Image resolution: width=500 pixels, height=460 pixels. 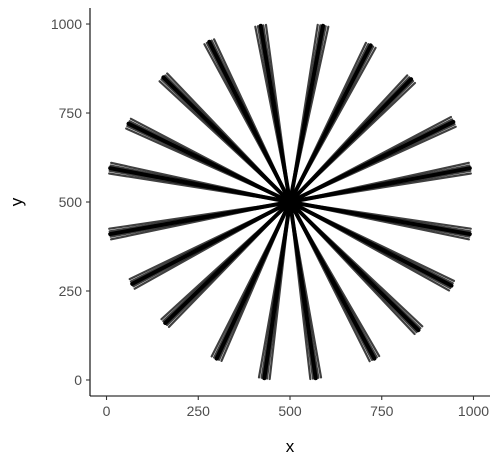 What do you see at coordinates (66, 24) in the screenshot?
I see `y-tick-label-1000: 1000` at bounding box center [66, 24].